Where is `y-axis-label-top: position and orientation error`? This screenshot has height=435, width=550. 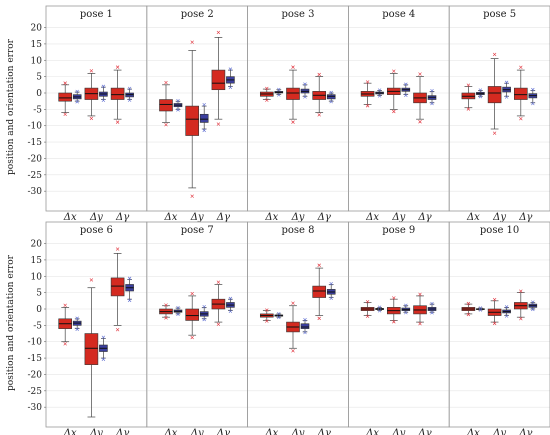 y-axis-label-top: position and orientation error is located at coordinates (11, 106).